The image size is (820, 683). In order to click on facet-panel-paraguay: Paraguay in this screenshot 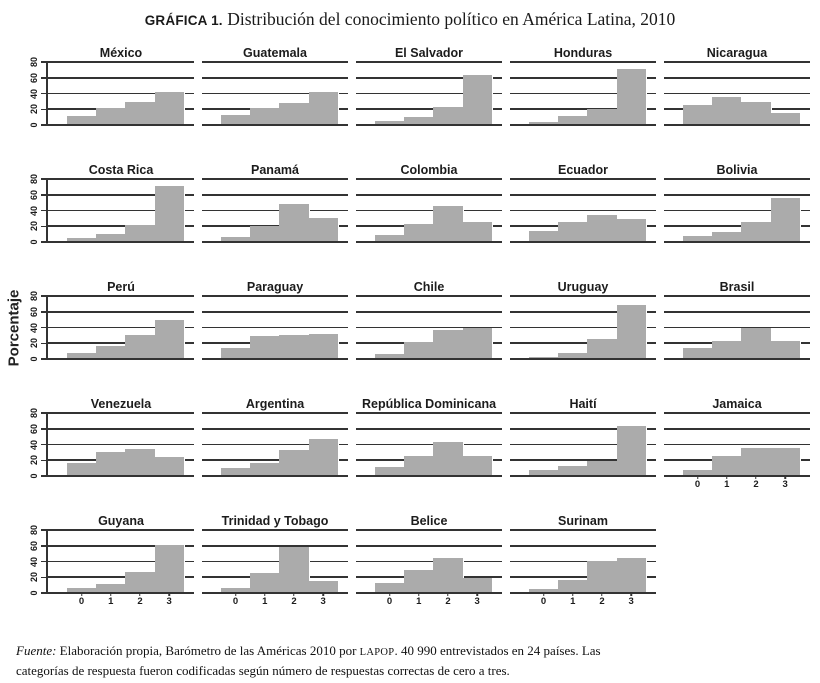, I will do `click(275, 320)`.